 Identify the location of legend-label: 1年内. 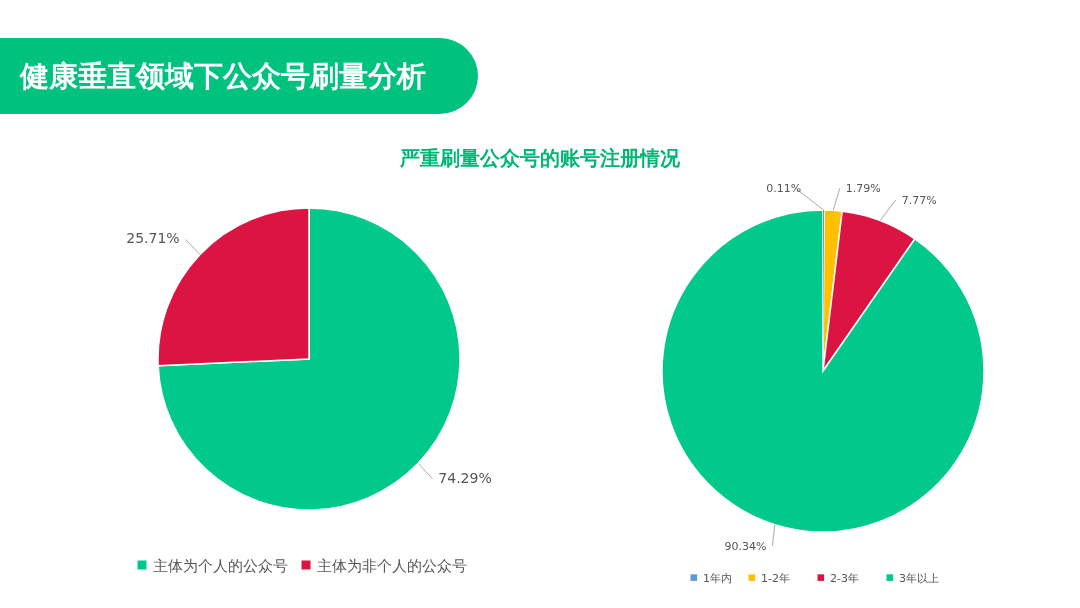
(718, 578).